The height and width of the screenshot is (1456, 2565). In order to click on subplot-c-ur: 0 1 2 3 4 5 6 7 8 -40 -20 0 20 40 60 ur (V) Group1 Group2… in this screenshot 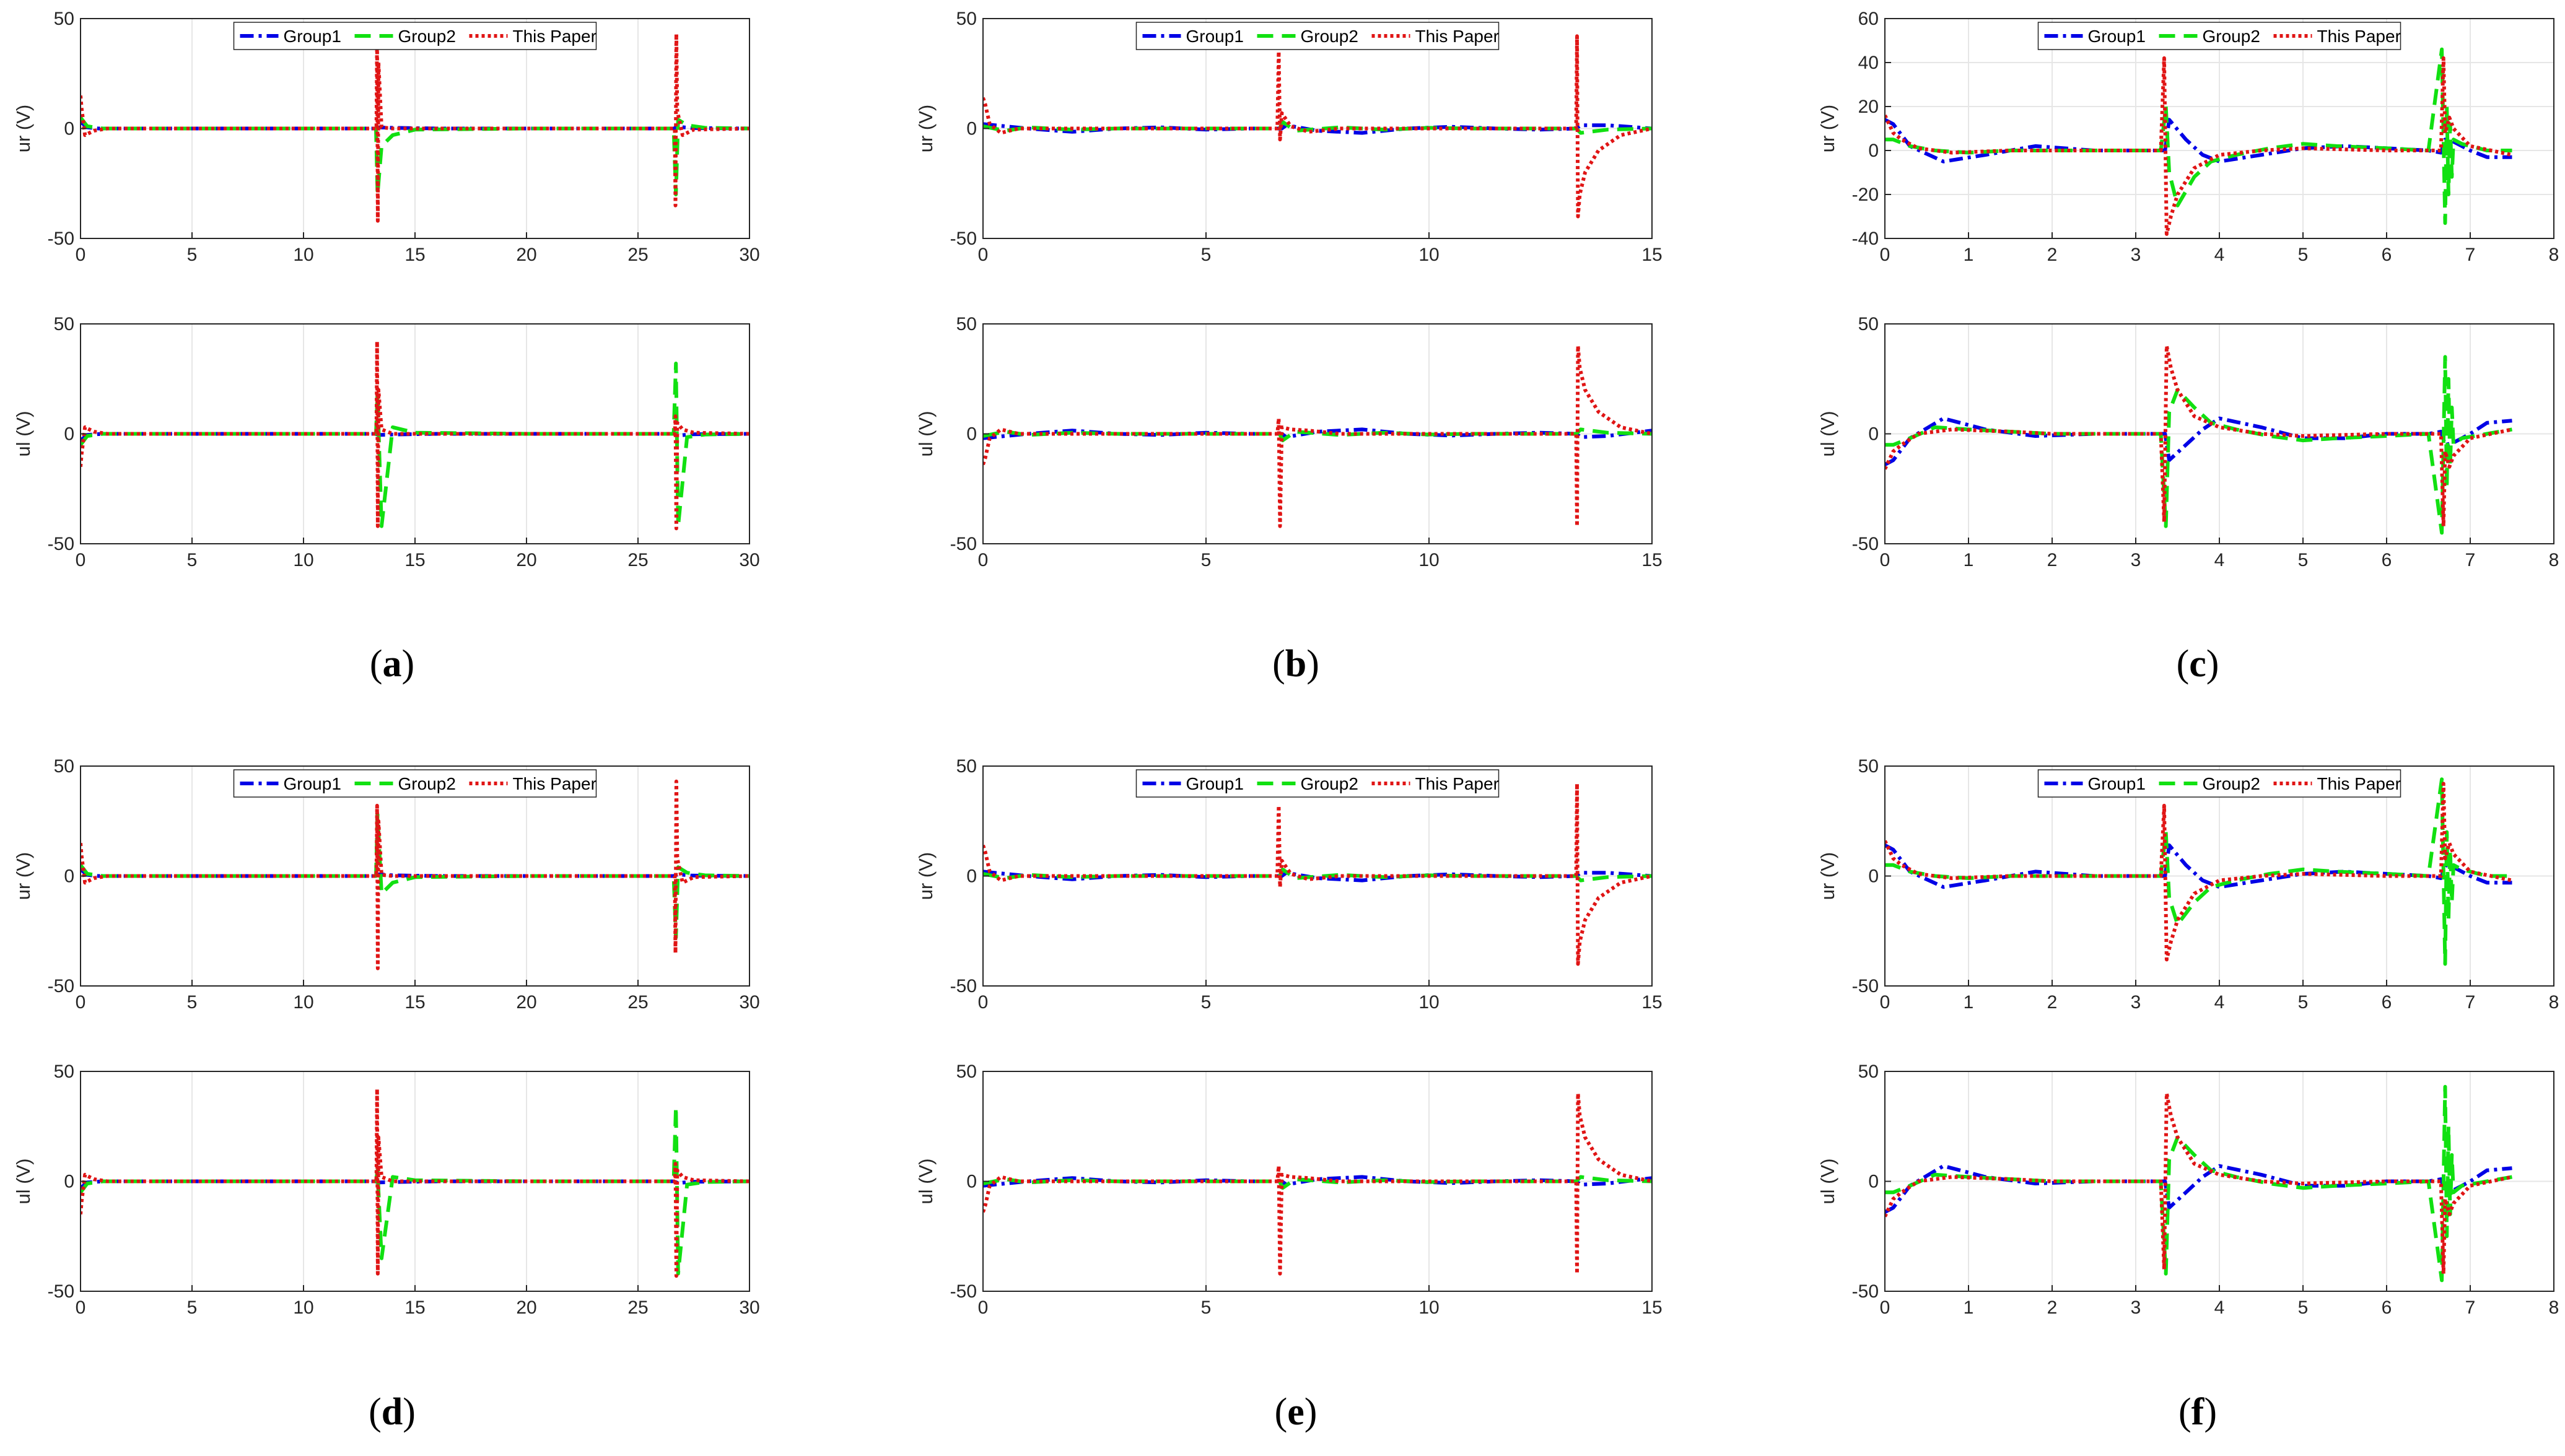, I will do `click(2188, 137)`.